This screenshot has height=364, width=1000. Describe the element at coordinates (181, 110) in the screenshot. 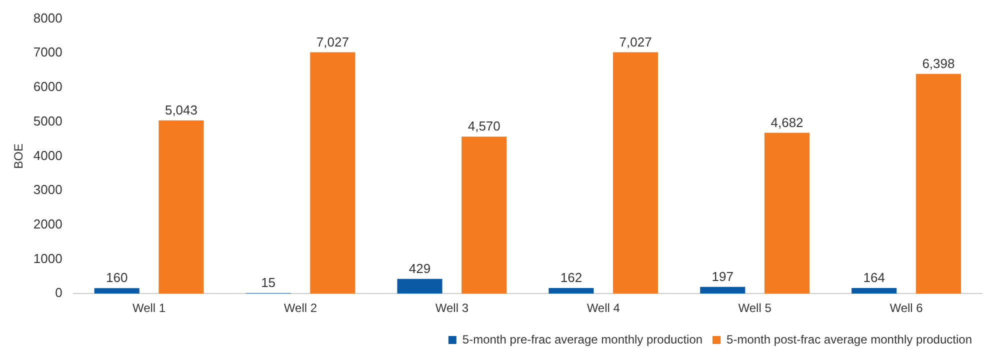

I see `data-label: 5,043` at that location.